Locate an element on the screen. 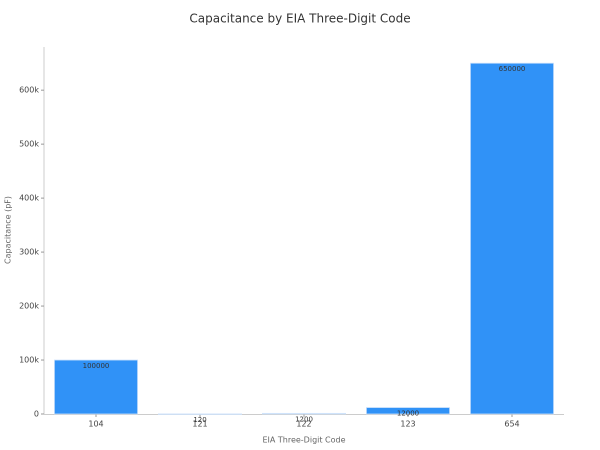 The height and width of the screenshot is (450, 600). data-label: 12000 is located at coordinates (408, 414).